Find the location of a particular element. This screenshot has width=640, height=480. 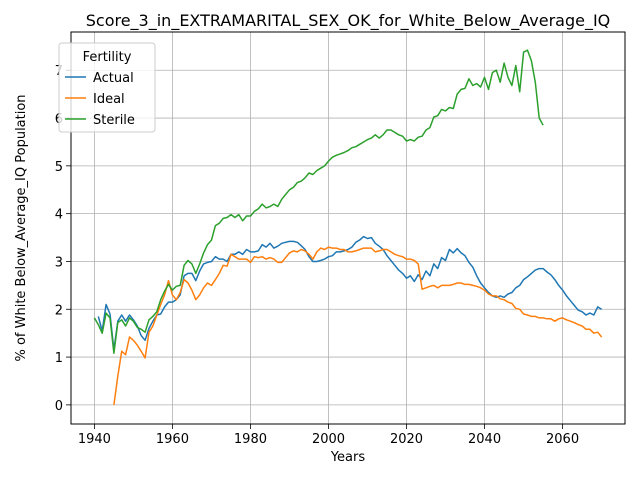

x-tick-label: 2060 is located at coordinates (562, 439).